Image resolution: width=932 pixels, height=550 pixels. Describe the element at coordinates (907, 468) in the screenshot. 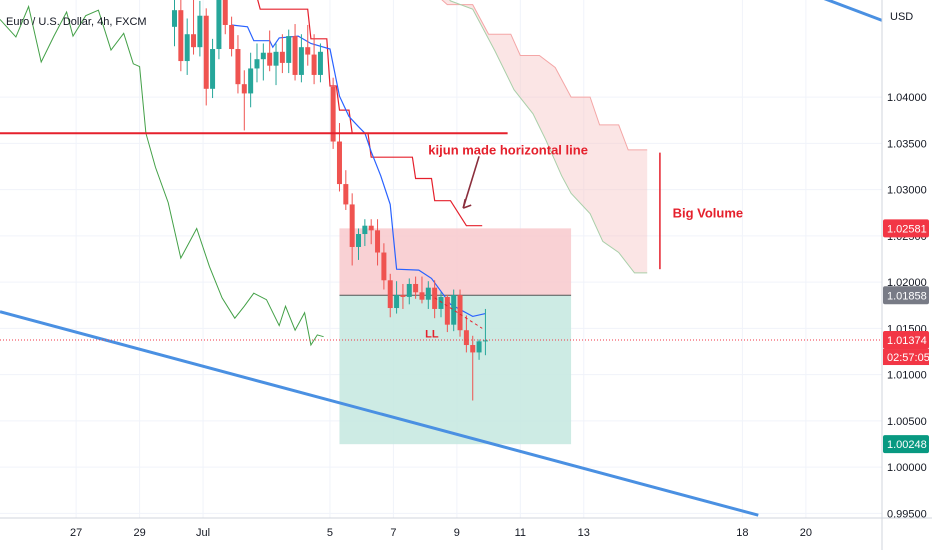

I see `y-tick-label: 1.00000` at that location.